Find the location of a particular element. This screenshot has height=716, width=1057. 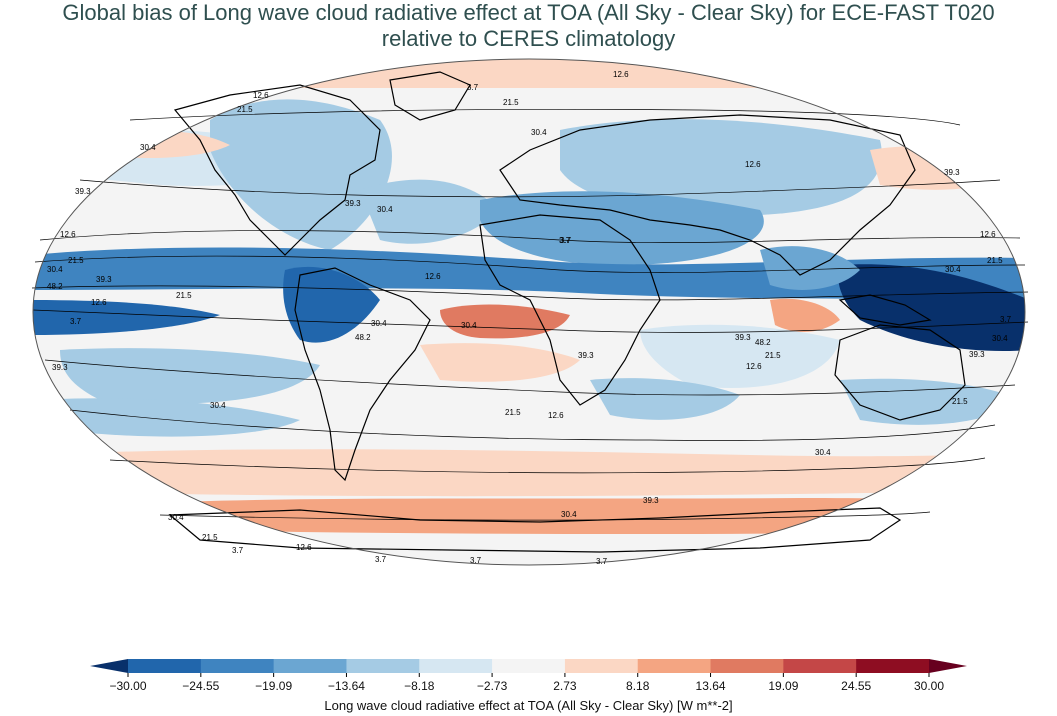

coastline-indonesia is located at coordinates (885, 310).